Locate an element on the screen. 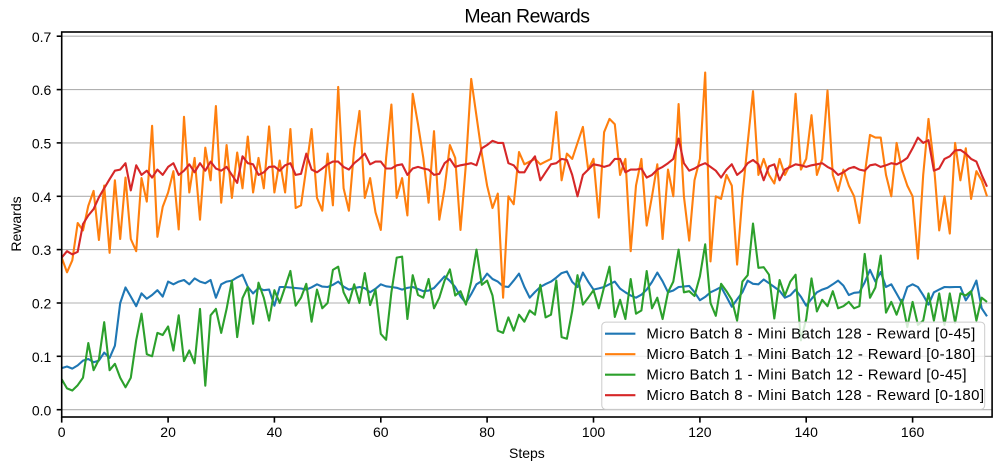 The image size is (1001, 470). svg-text: 0.3 is located at coordinates (42, 250).